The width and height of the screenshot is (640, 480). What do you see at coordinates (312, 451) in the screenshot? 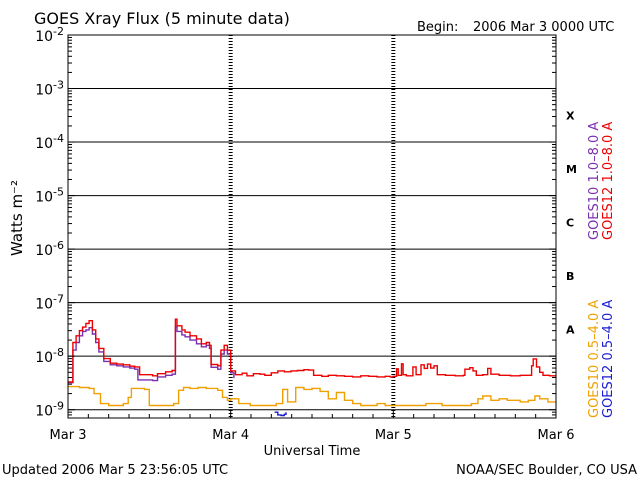
I see `x-axis-label: Universal Time` at bounding box center [312, 451].